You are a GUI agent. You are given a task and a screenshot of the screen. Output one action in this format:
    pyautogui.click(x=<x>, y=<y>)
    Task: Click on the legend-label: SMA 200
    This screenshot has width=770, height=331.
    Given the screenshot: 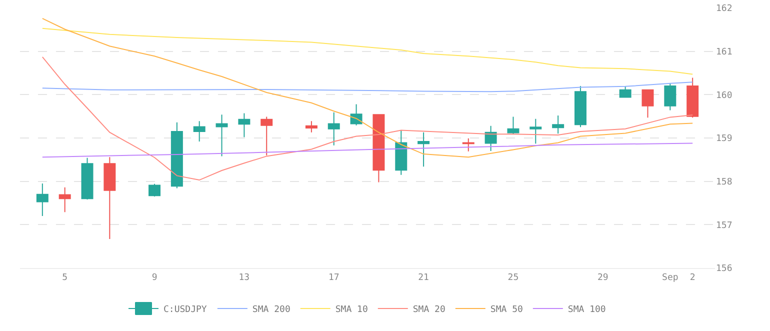 What is the action you would take?
    pyautogui.click(x=271, y=310)
    